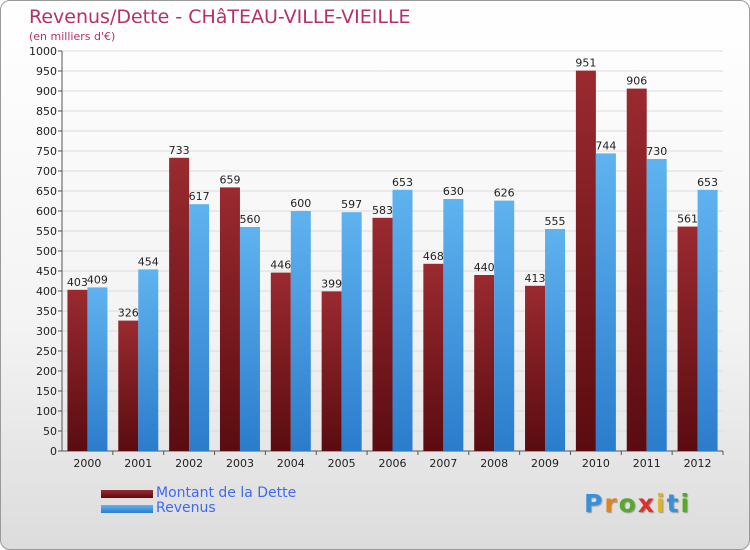 This screenshot has height=550, width=750. I want to click on data-label: 659, so click(229, 179).